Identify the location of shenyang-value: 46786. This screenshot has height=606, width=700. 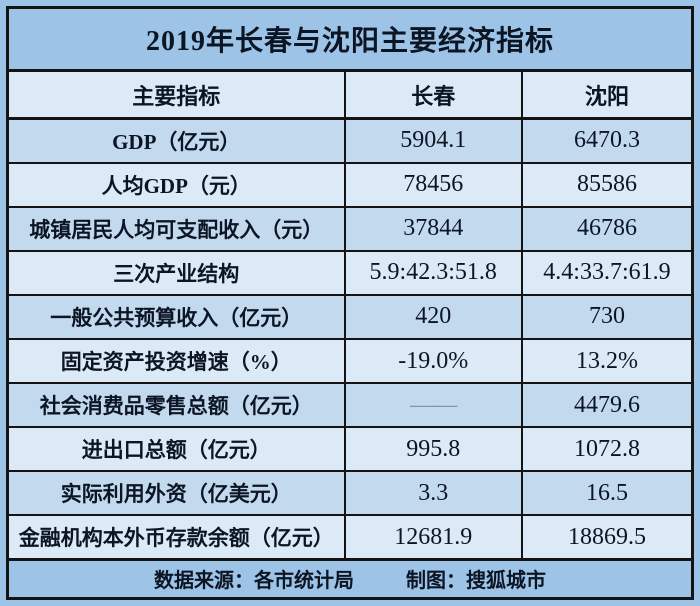
(607, 228).